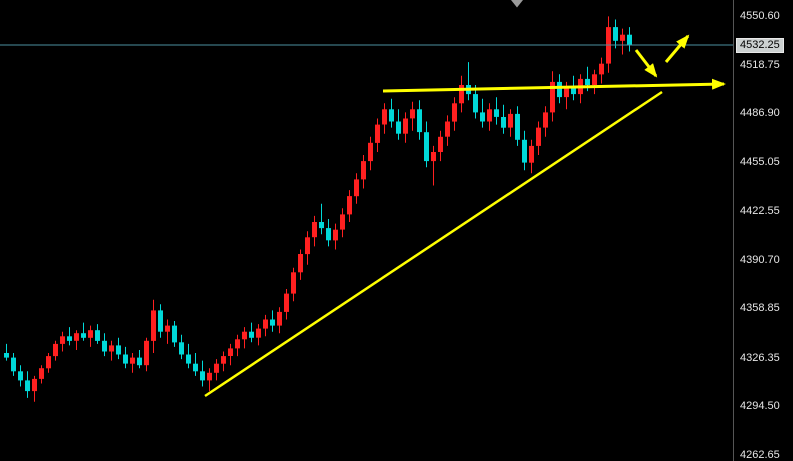 This screenshot has height=461, width=793. Describe the element at coordinates (760, 45) in the screenshot. I see `current-price-tag: 4532.25` at that location.